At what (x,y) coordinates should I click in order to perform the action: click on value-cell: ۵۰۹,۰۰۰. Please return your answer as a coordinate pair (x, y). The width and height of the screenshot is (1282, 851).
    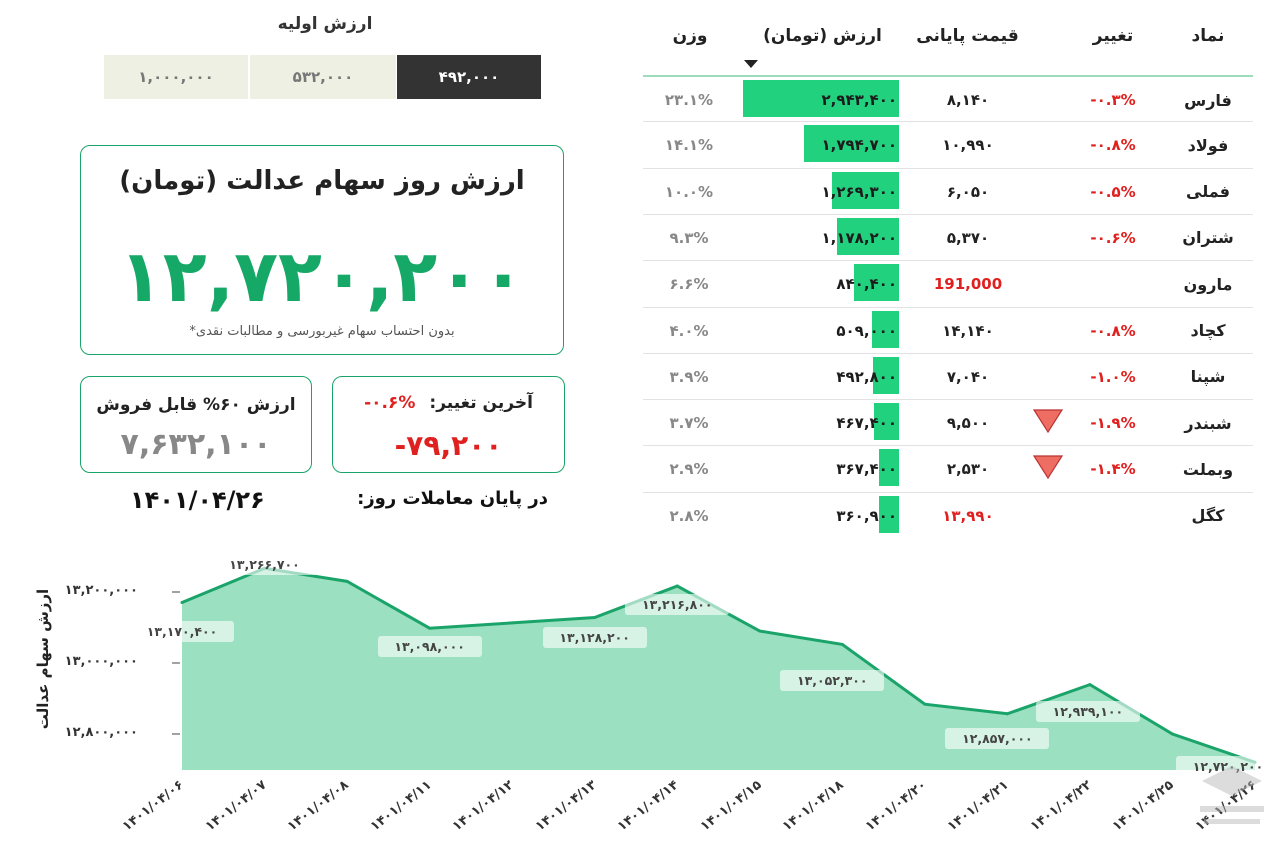
    Looking at the image, I should click on (821, 331).